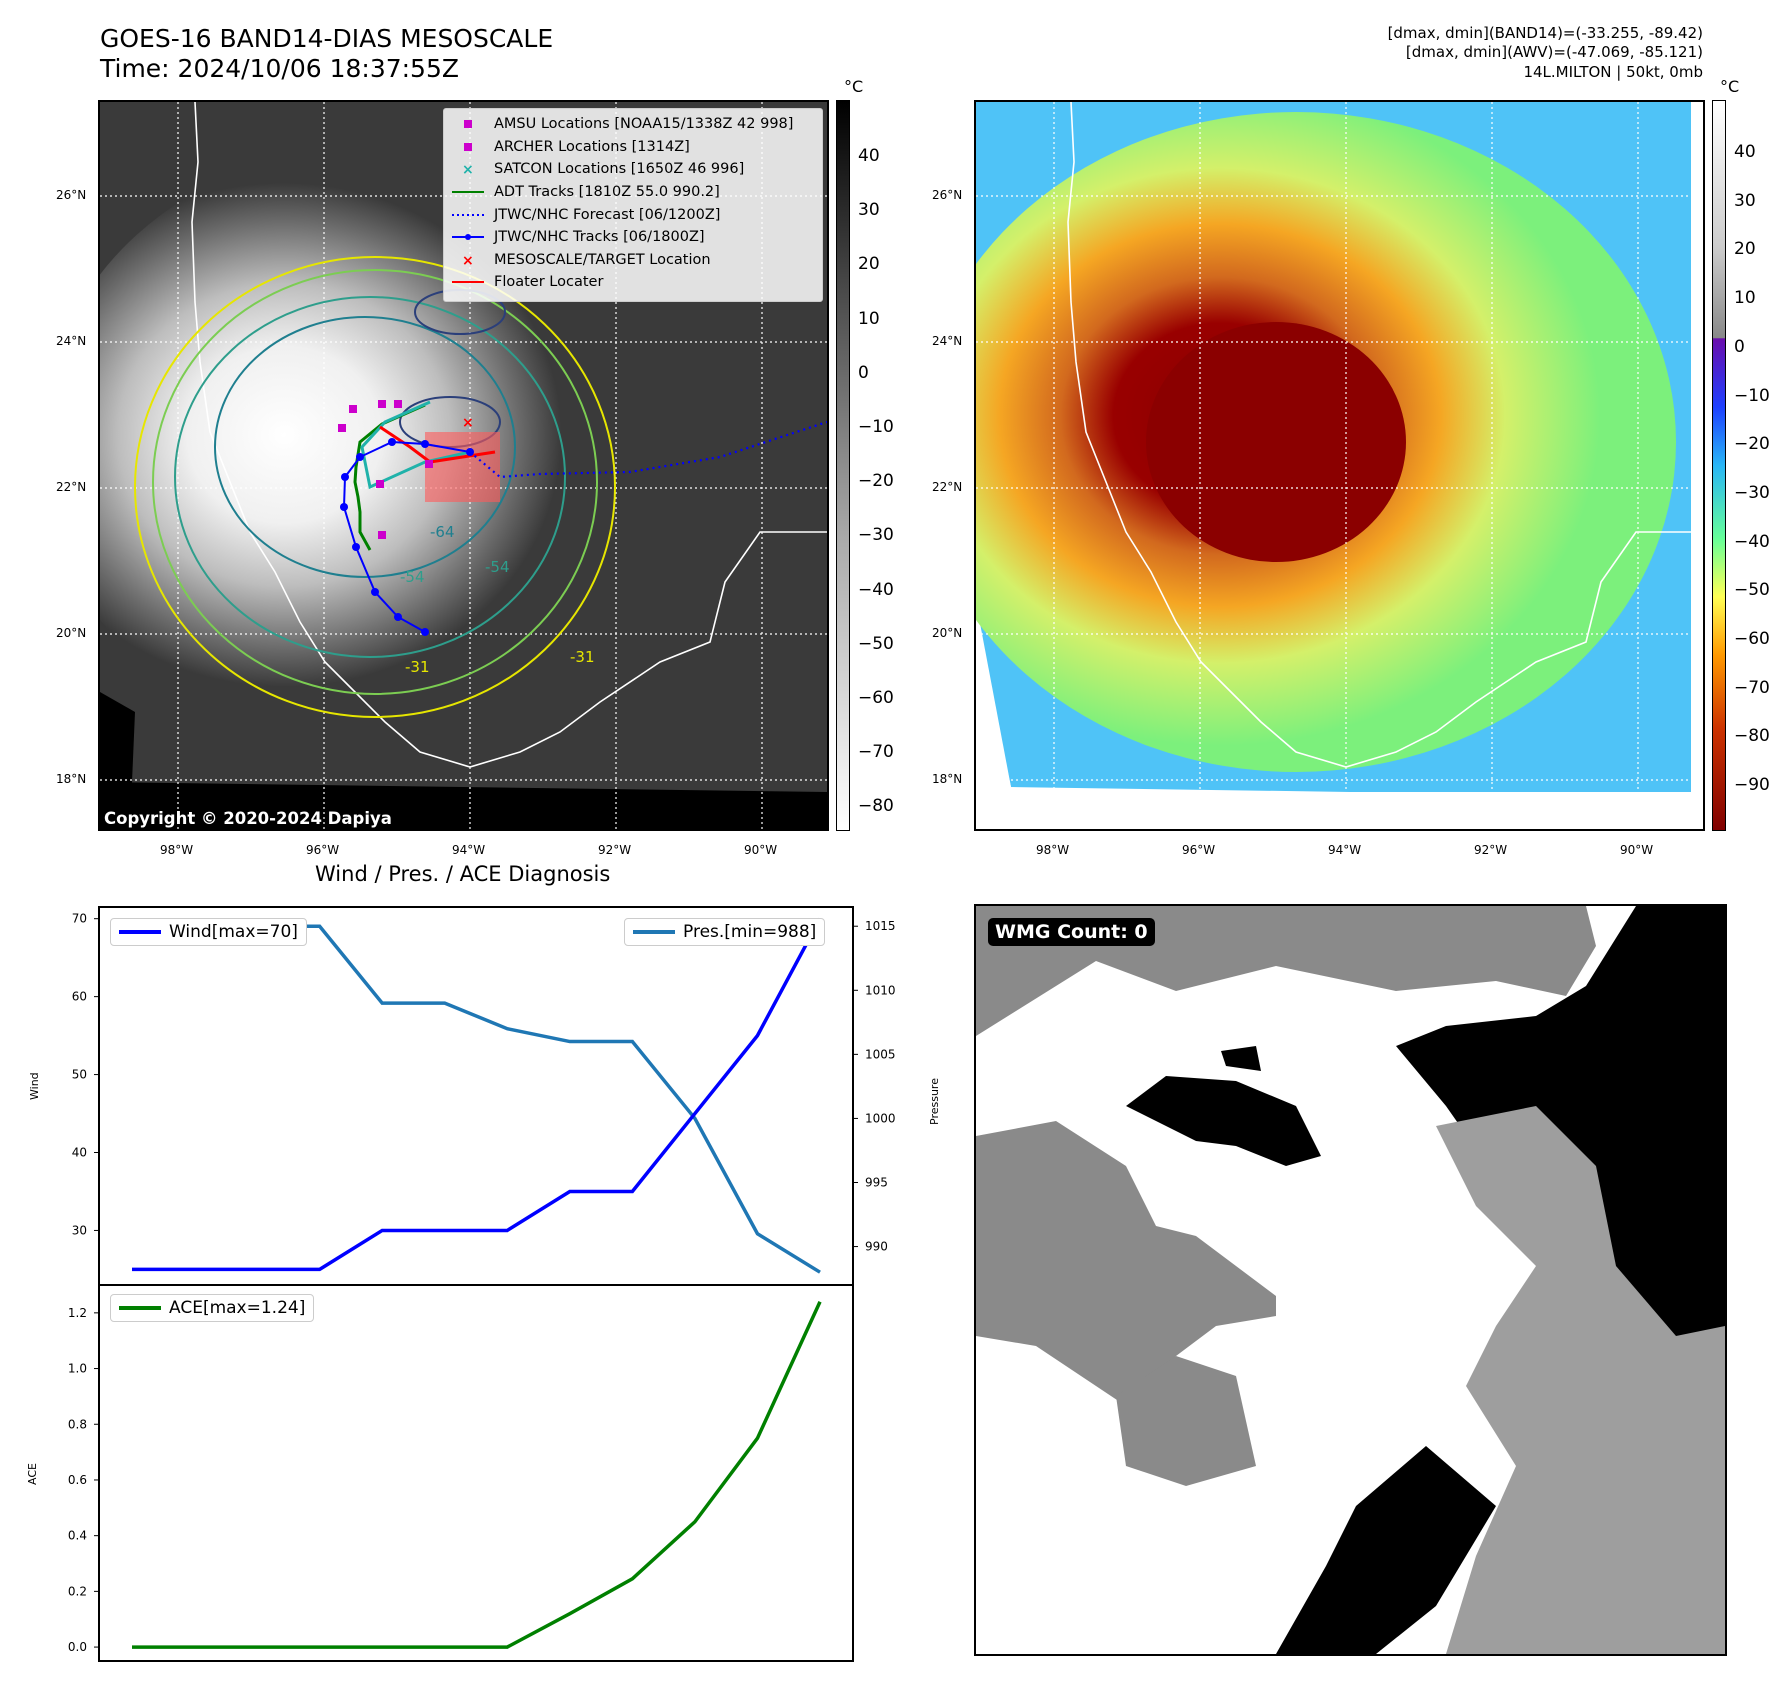 The image size is (1792, 1690). What do you see at coordinates (79, 919) in the screenshot?
I see `wind-tick-label: 70` at bounding box center [79, 919].